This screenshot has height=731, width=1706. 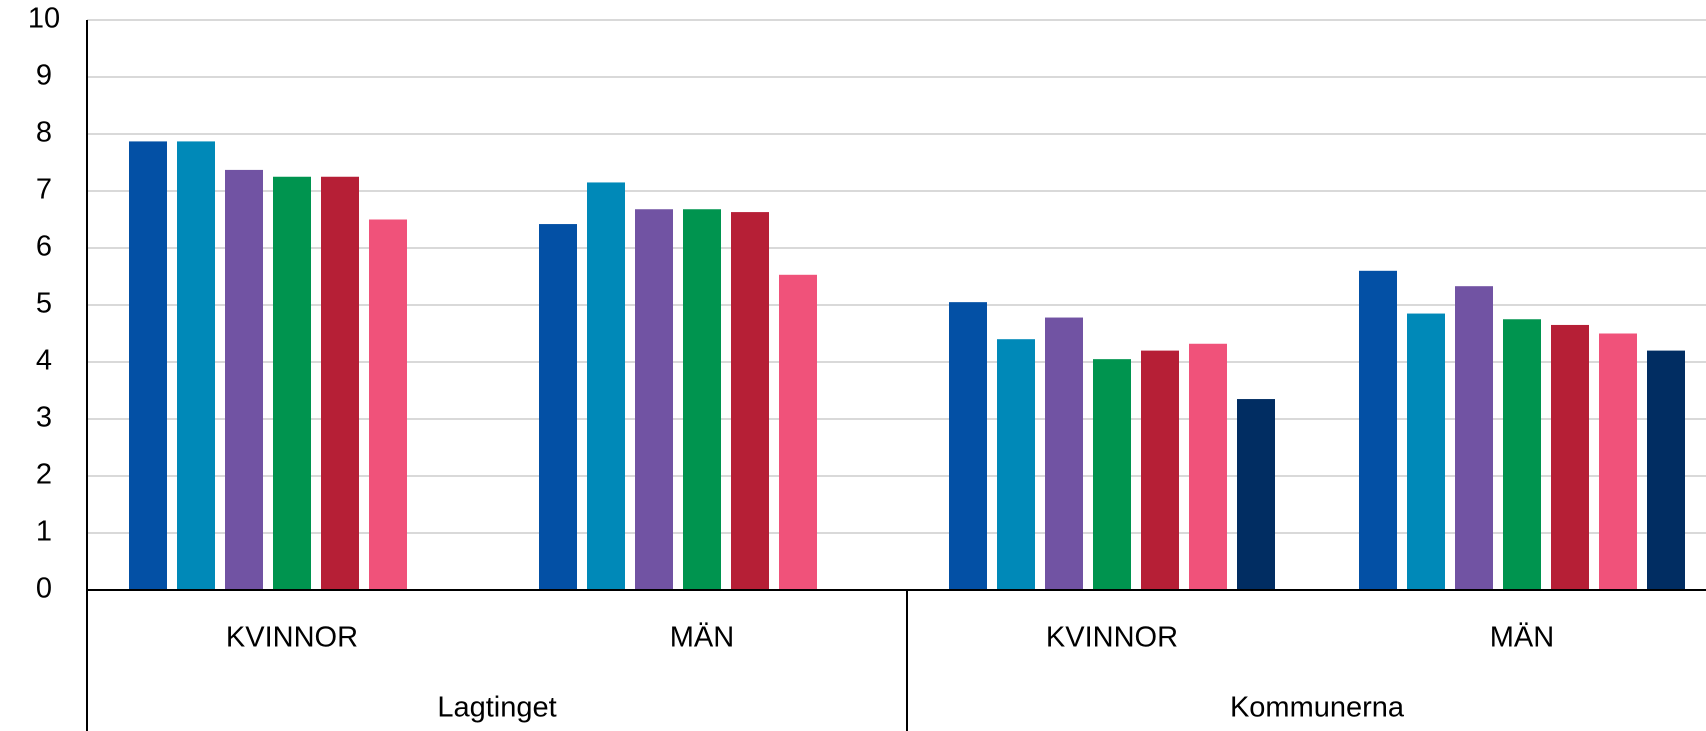 What do you see at coordinates (44, 589) in the screenshot?
I see `y-tick-label: 0` at bounding box center [44, 589].